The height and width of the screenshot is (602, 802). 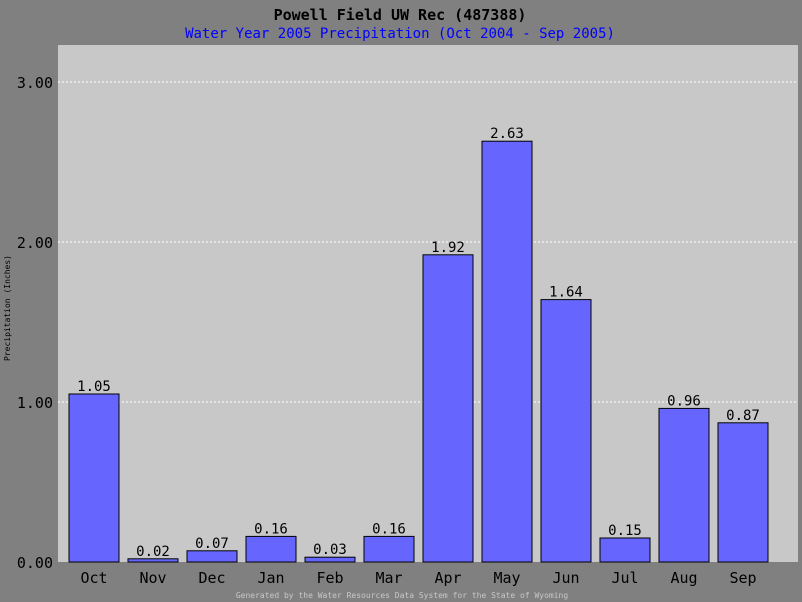 What do you see at coordinates (94, 478) in the screenshot?
I see `bar-oct` at bounding box center [94, 478].